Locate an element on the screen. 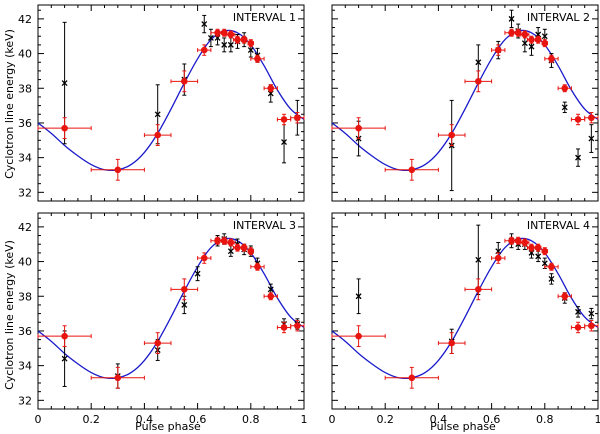  y-tick-label: 40 is located at coordinates (25, 262).